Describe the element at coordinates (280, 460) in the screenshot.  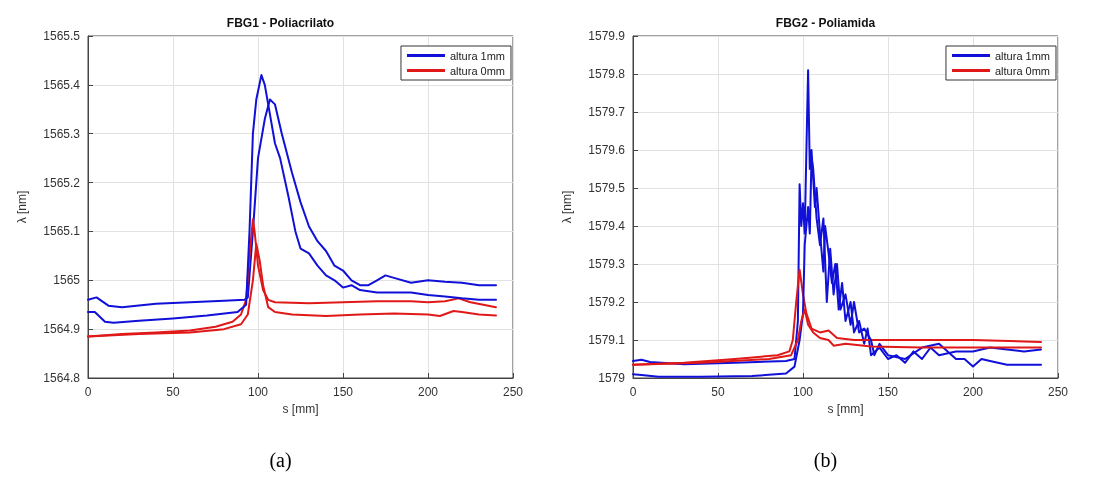
I see `text: (a)` at that location.